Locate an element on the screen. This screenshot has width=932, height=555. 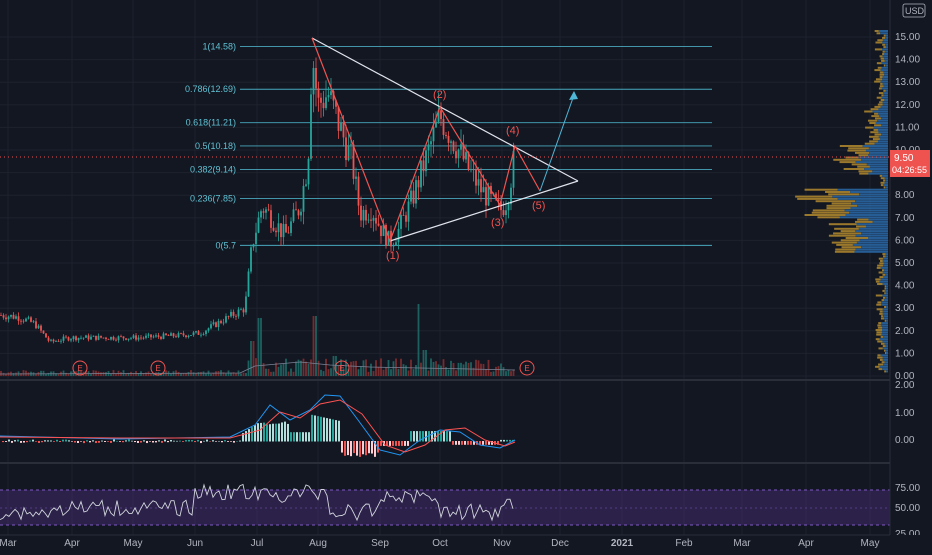
triangle-lower-line is located at coordinates (484, 211).